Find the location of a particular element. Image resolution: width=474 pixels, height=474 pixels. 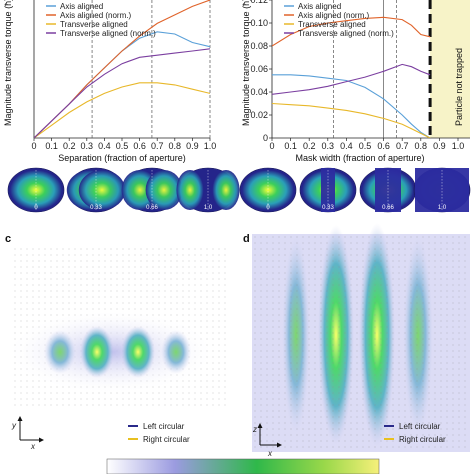

panel-c-legend-left: Left circular is located at coordinates (164, 426).